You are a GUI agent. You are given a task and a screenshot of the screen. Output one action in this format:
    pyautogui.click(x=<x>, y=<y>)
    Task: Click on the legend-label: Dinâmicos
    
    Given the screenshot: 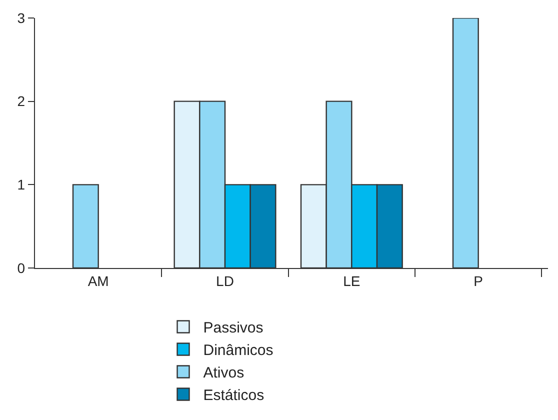 What is the action you would take?
    pyautogui.click(x=238, y=351)
    